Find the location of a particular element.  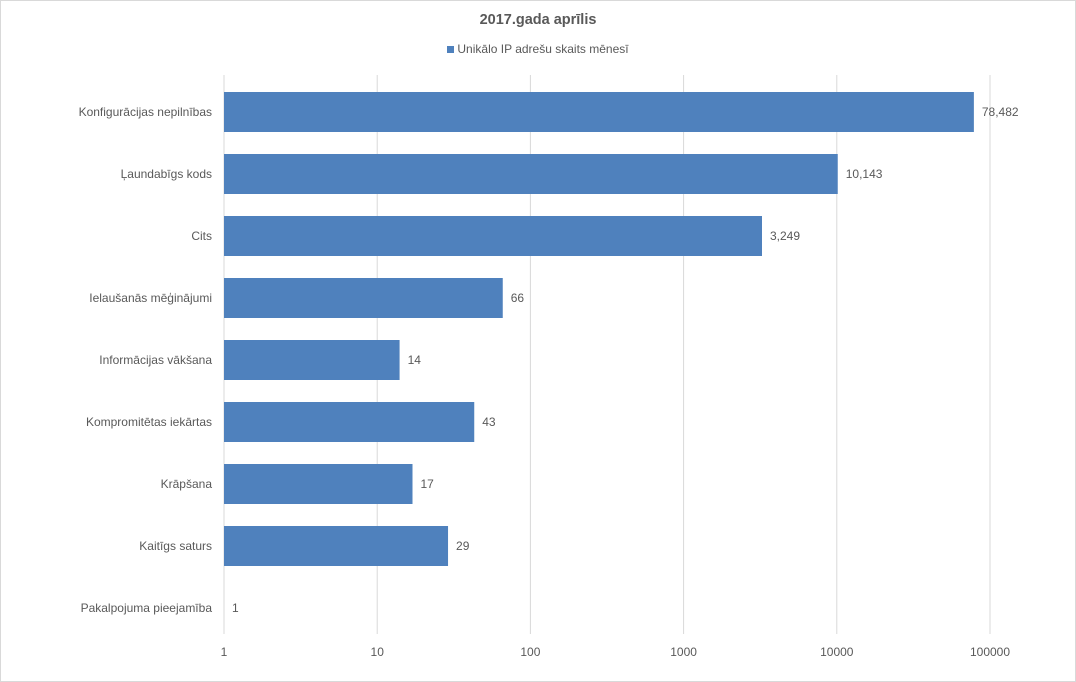

category-label: Informācijas vākšana is located at coordinates (155, 360).